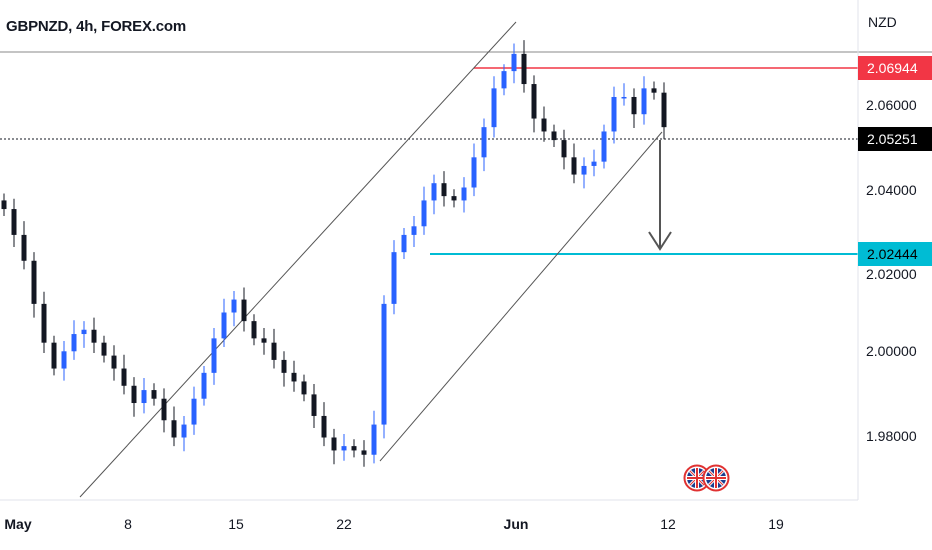 This screenshot has height=550, width=932. I want to click on time-tick: 8, so click(128, 524).